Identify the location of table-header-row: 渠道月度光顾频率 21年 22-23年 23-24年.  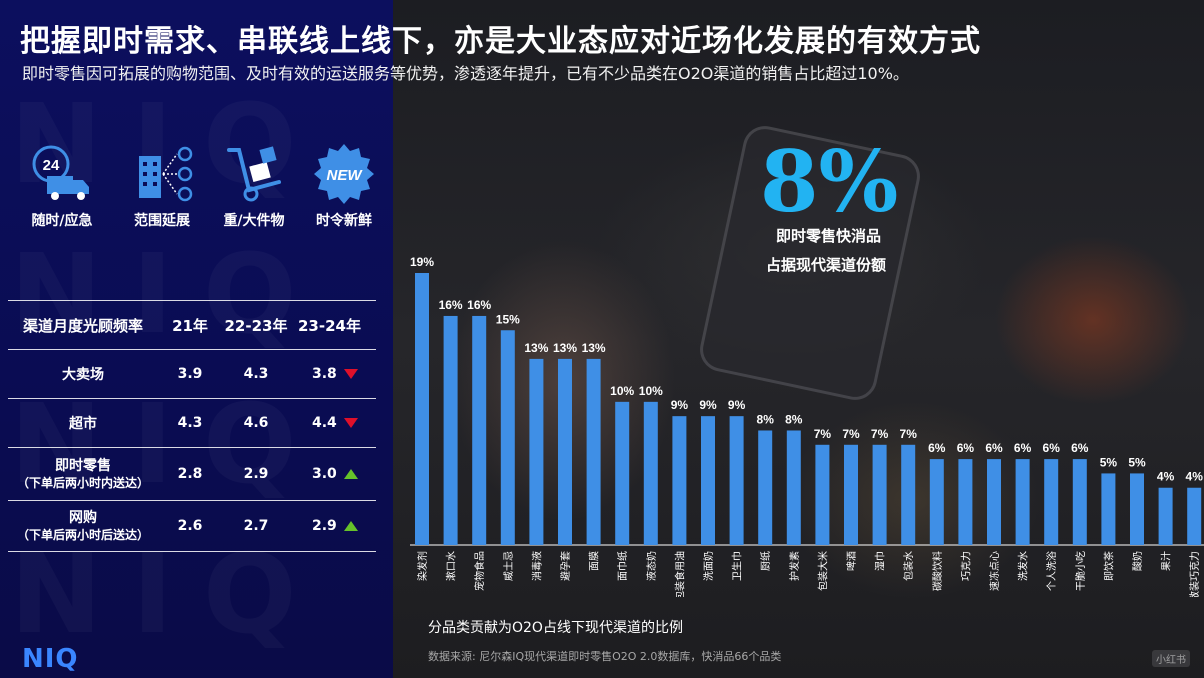
(192, 325).